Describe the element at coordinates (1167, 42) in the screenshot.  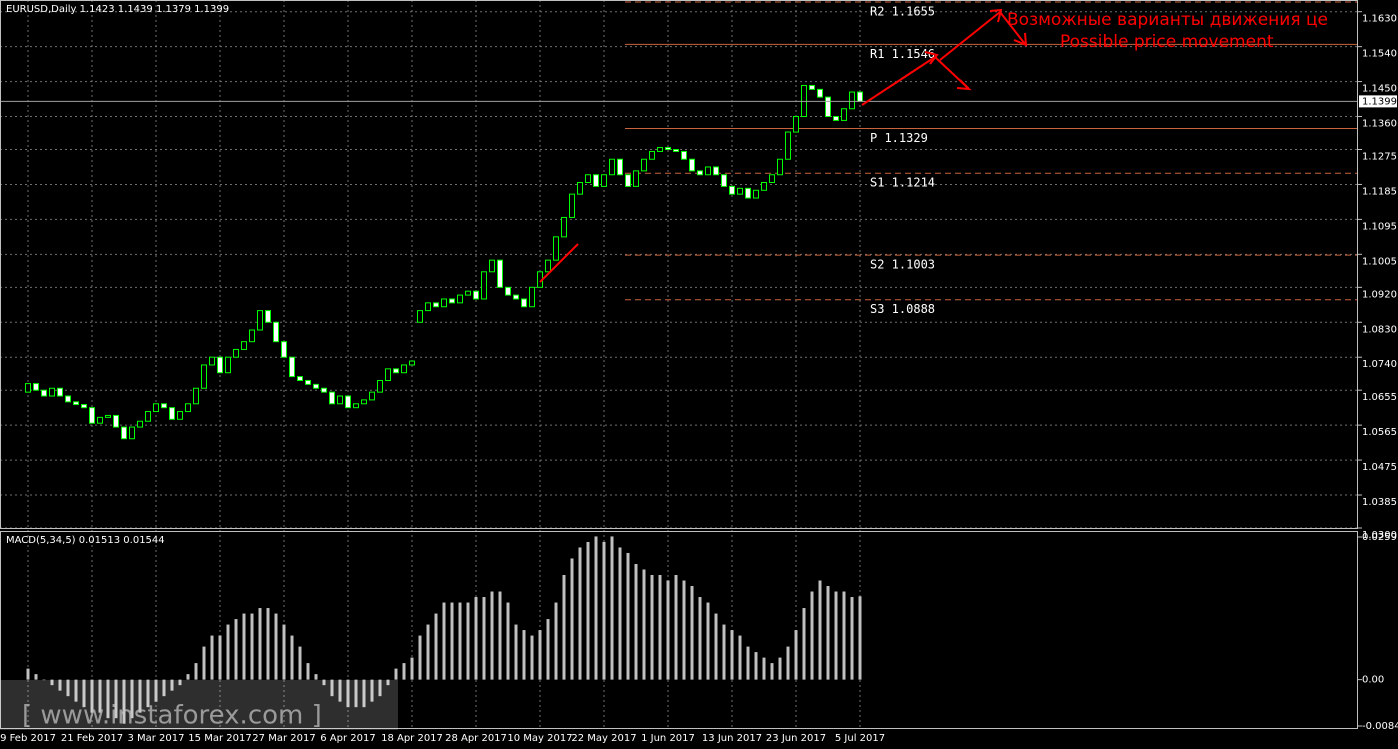
I see `annotation-en: Possible price movement` at that location.